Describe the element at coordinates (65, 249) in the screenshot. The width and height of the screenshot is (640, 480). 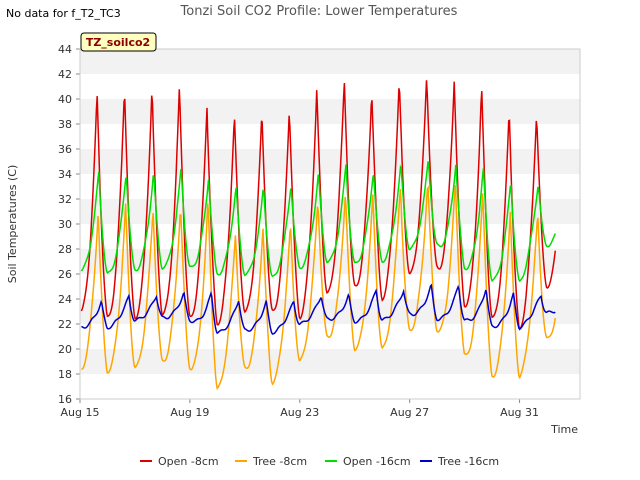
I see `y-tick-label: 28` at that location.